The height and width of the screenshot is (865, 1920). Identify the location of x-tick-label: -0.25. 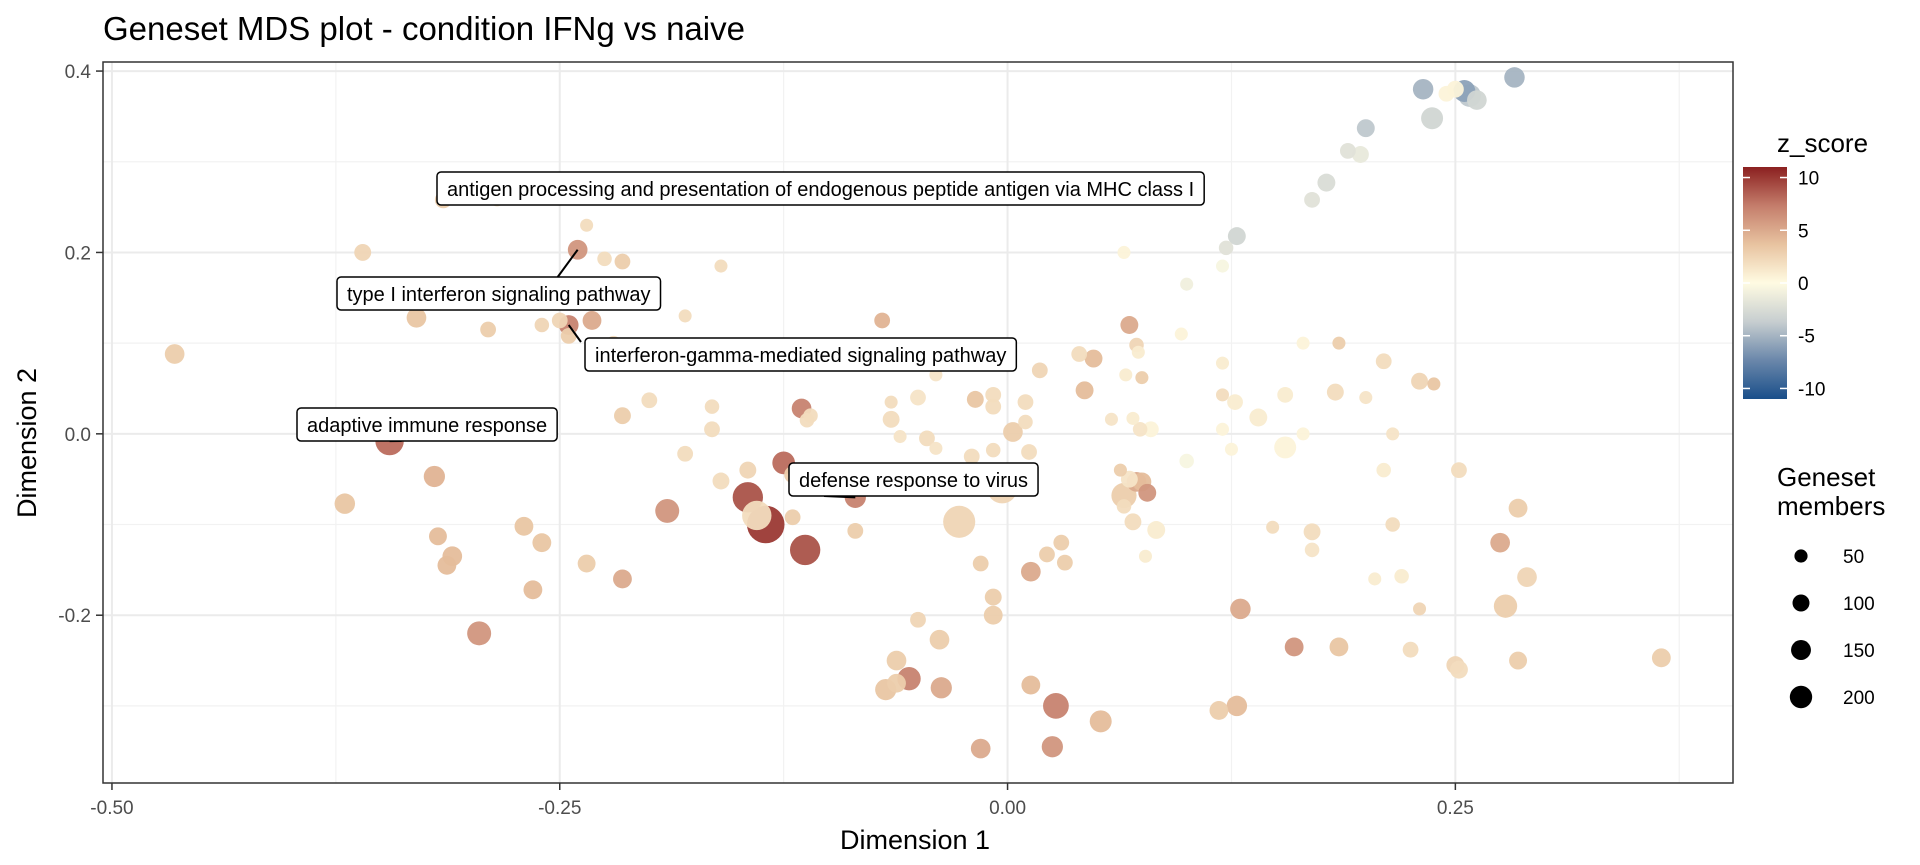
(559, 808).